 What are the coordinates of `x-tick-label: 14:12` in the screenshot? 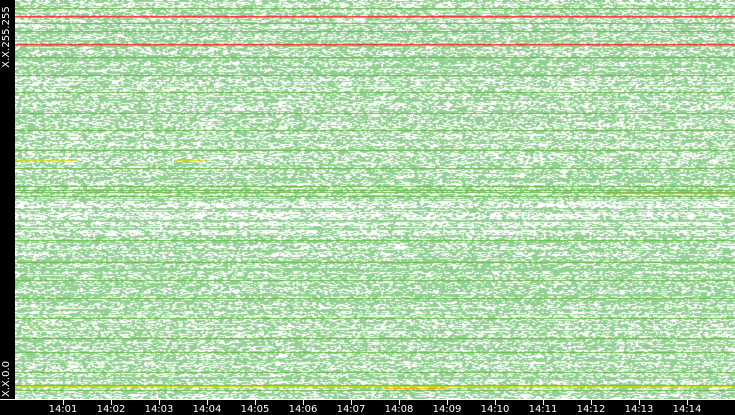 It's located at (591, 409).